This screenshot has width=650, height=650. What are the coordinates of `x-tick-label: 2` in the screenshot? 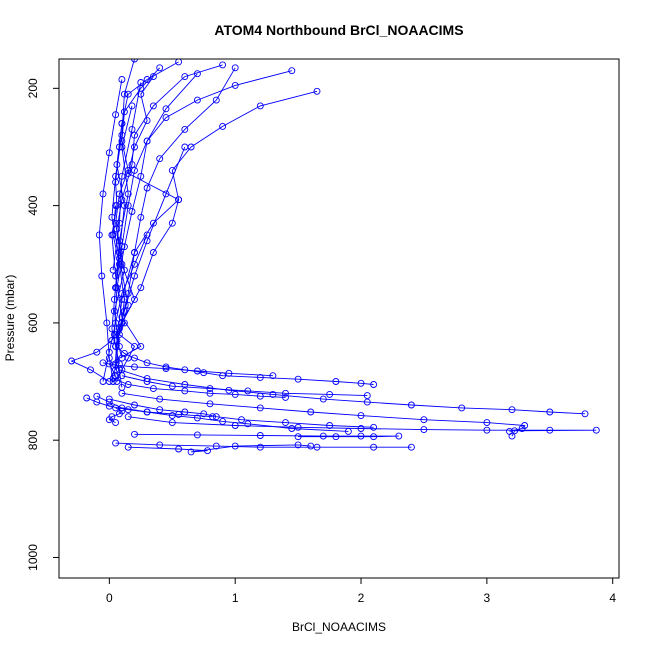 It's located at (361, 598).